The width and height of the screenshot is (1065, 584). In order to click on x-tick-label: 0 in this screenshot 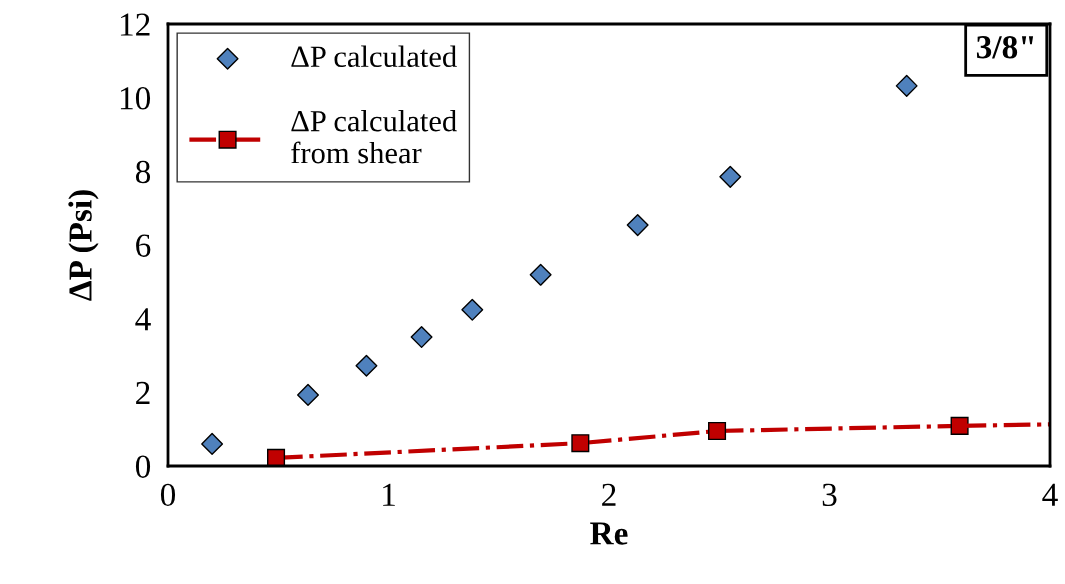, I will do `click(168, 495)`.